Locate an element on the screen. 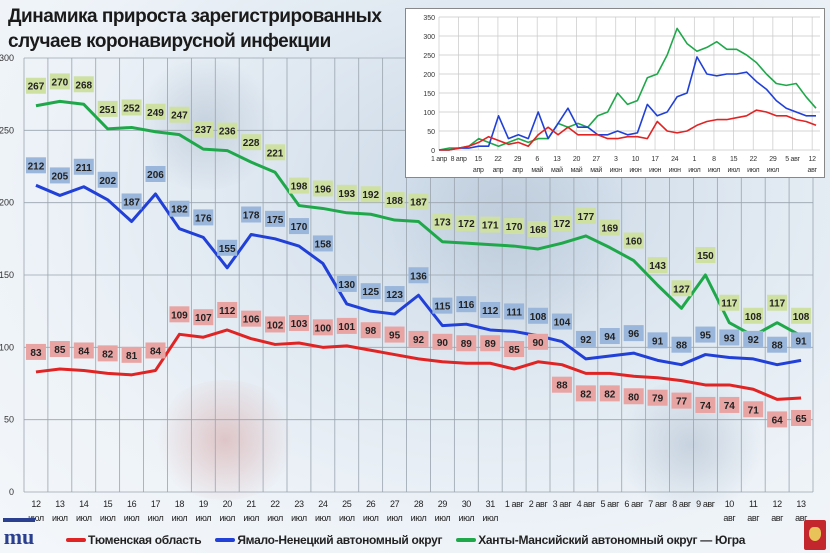 The height and width of the screenshot is (553, 830). data-label-khmao: 169 is located at coordinates (609, 227).